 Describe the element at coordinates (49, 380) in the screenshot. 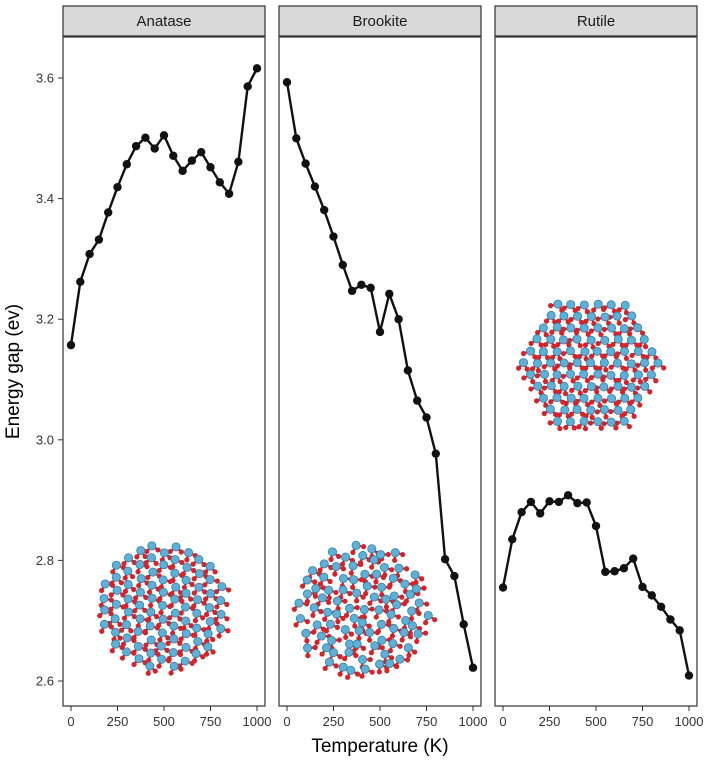

I see `y-axis: 2.6 2.8 3.0 3.2 3.4 3.6` at that location.